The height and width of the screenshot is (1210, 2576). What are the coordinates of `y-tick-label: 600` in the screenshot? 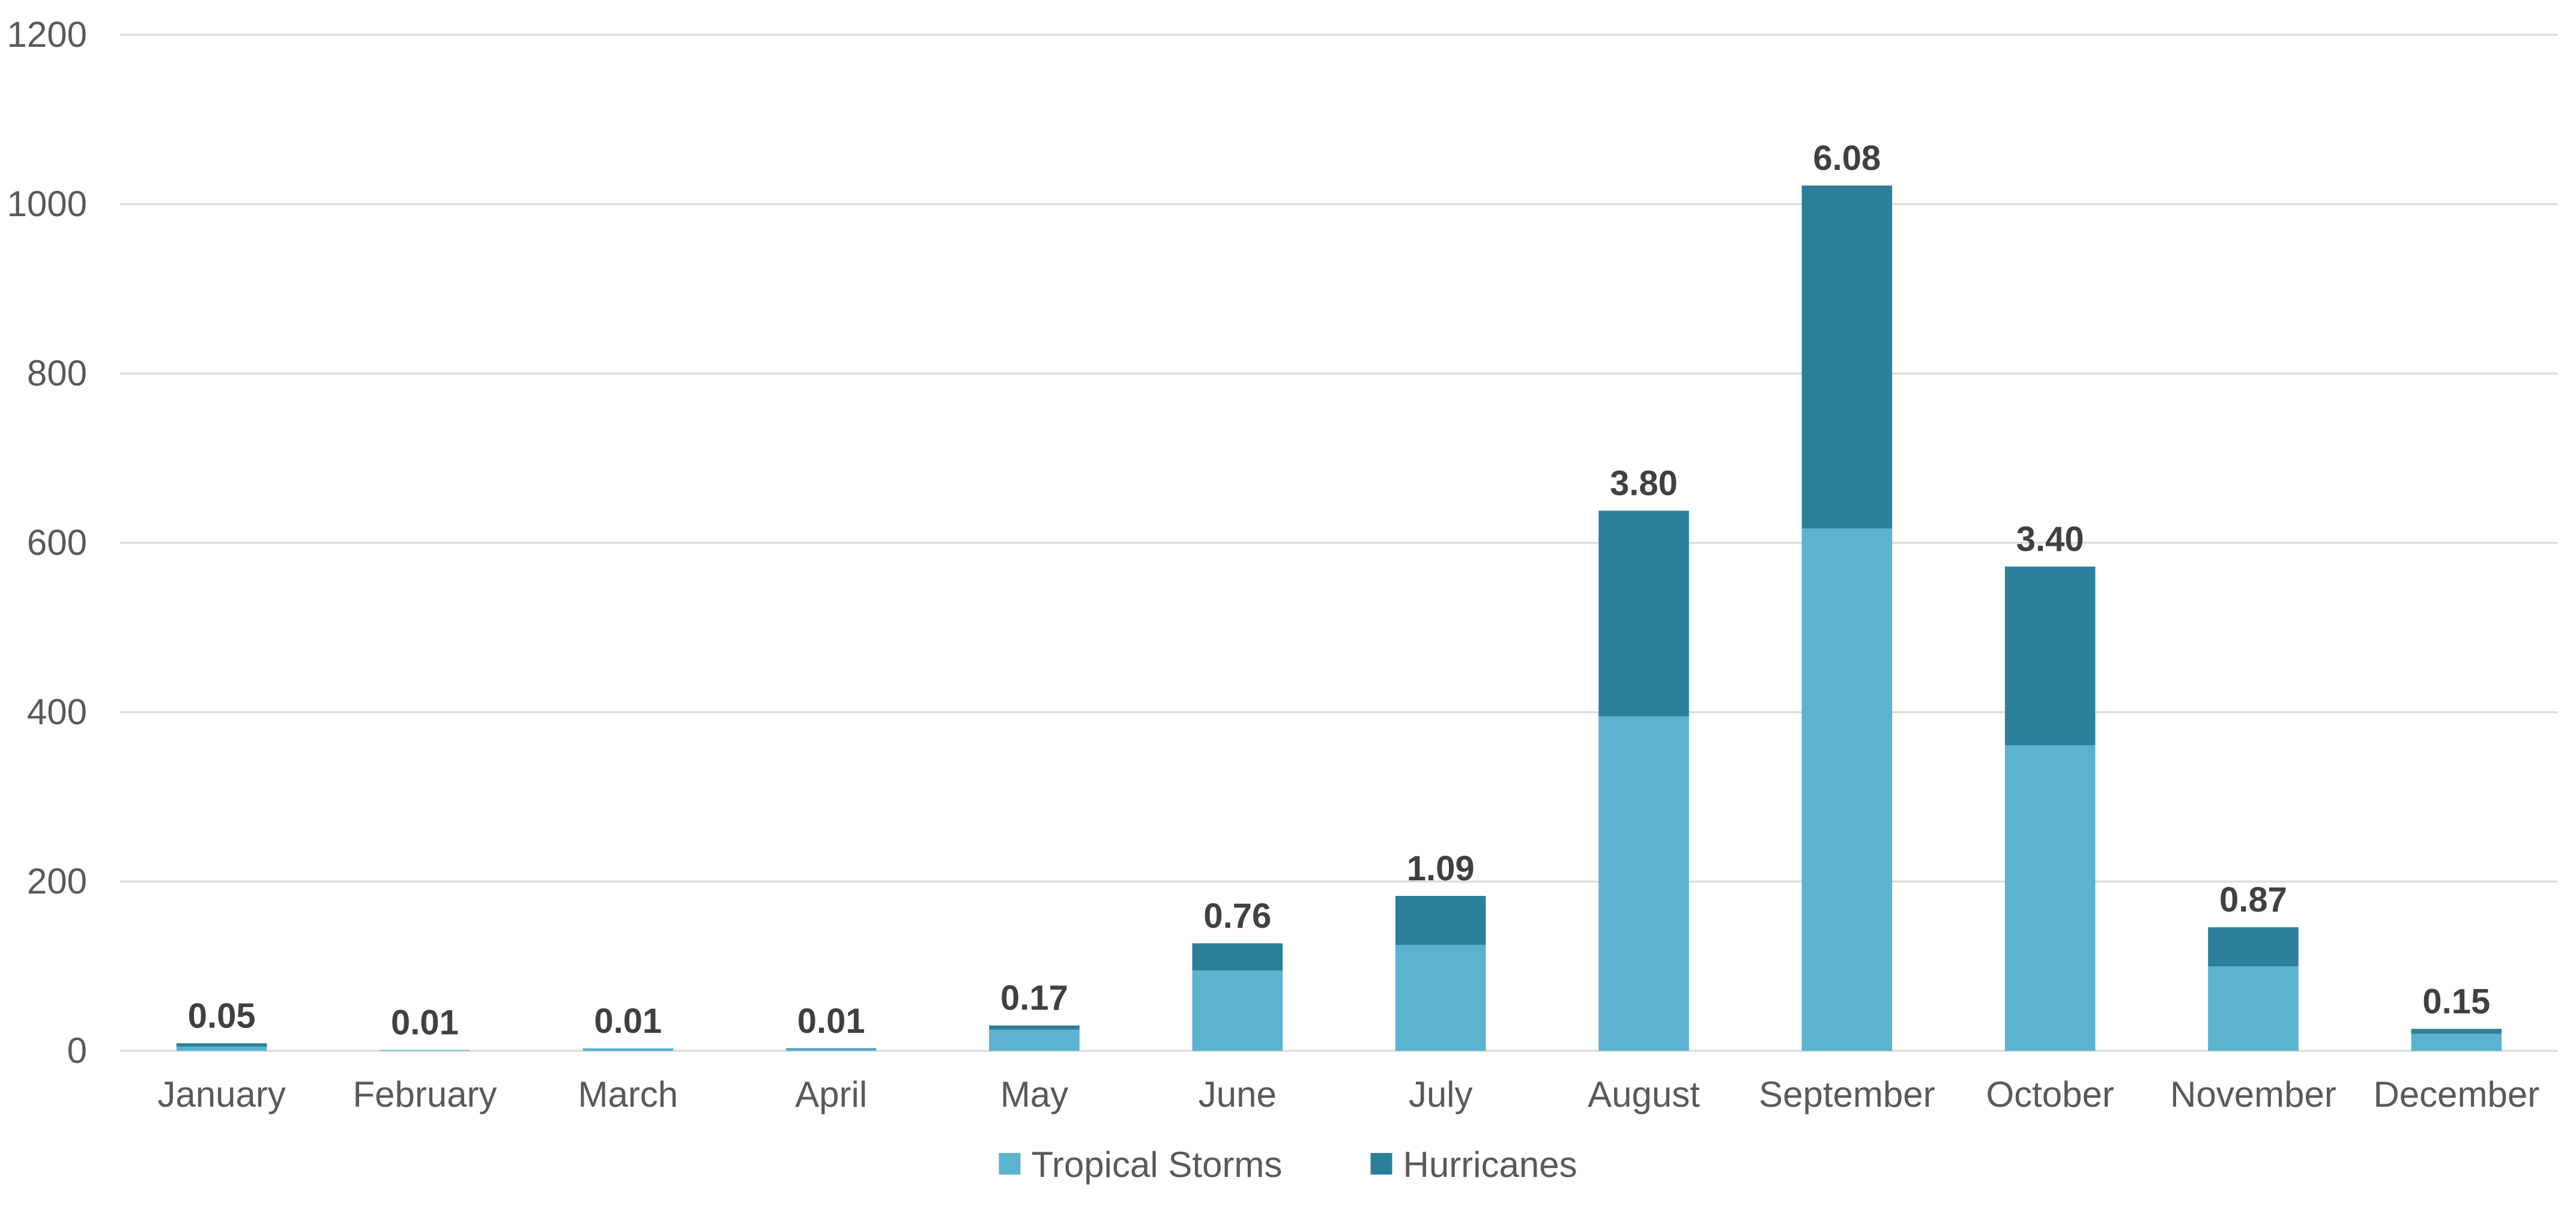 It's located at (57, 542).